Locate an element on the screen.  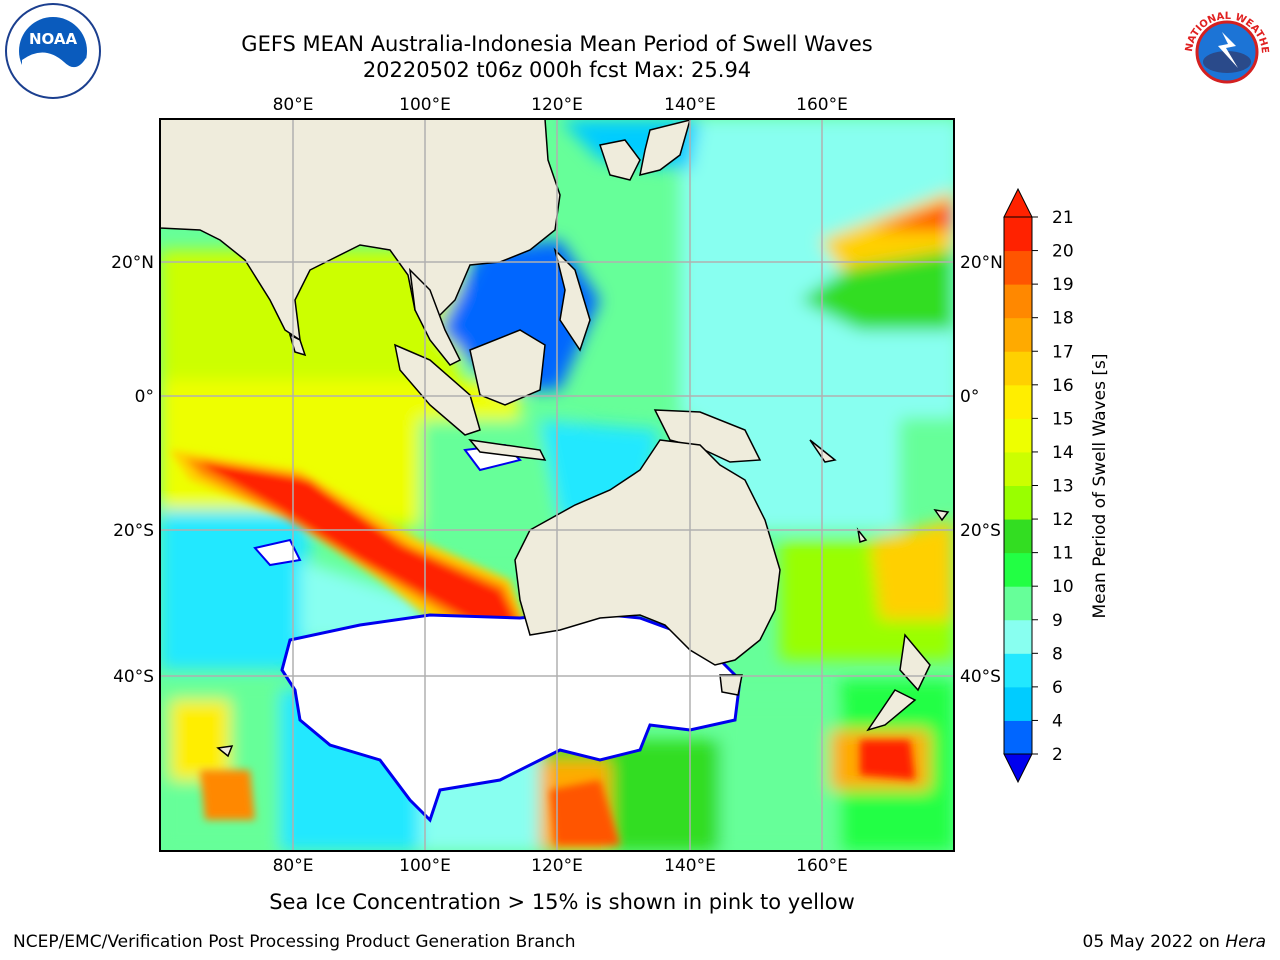
lat-tick-left: 40°S is located at coordinates (133, 677).